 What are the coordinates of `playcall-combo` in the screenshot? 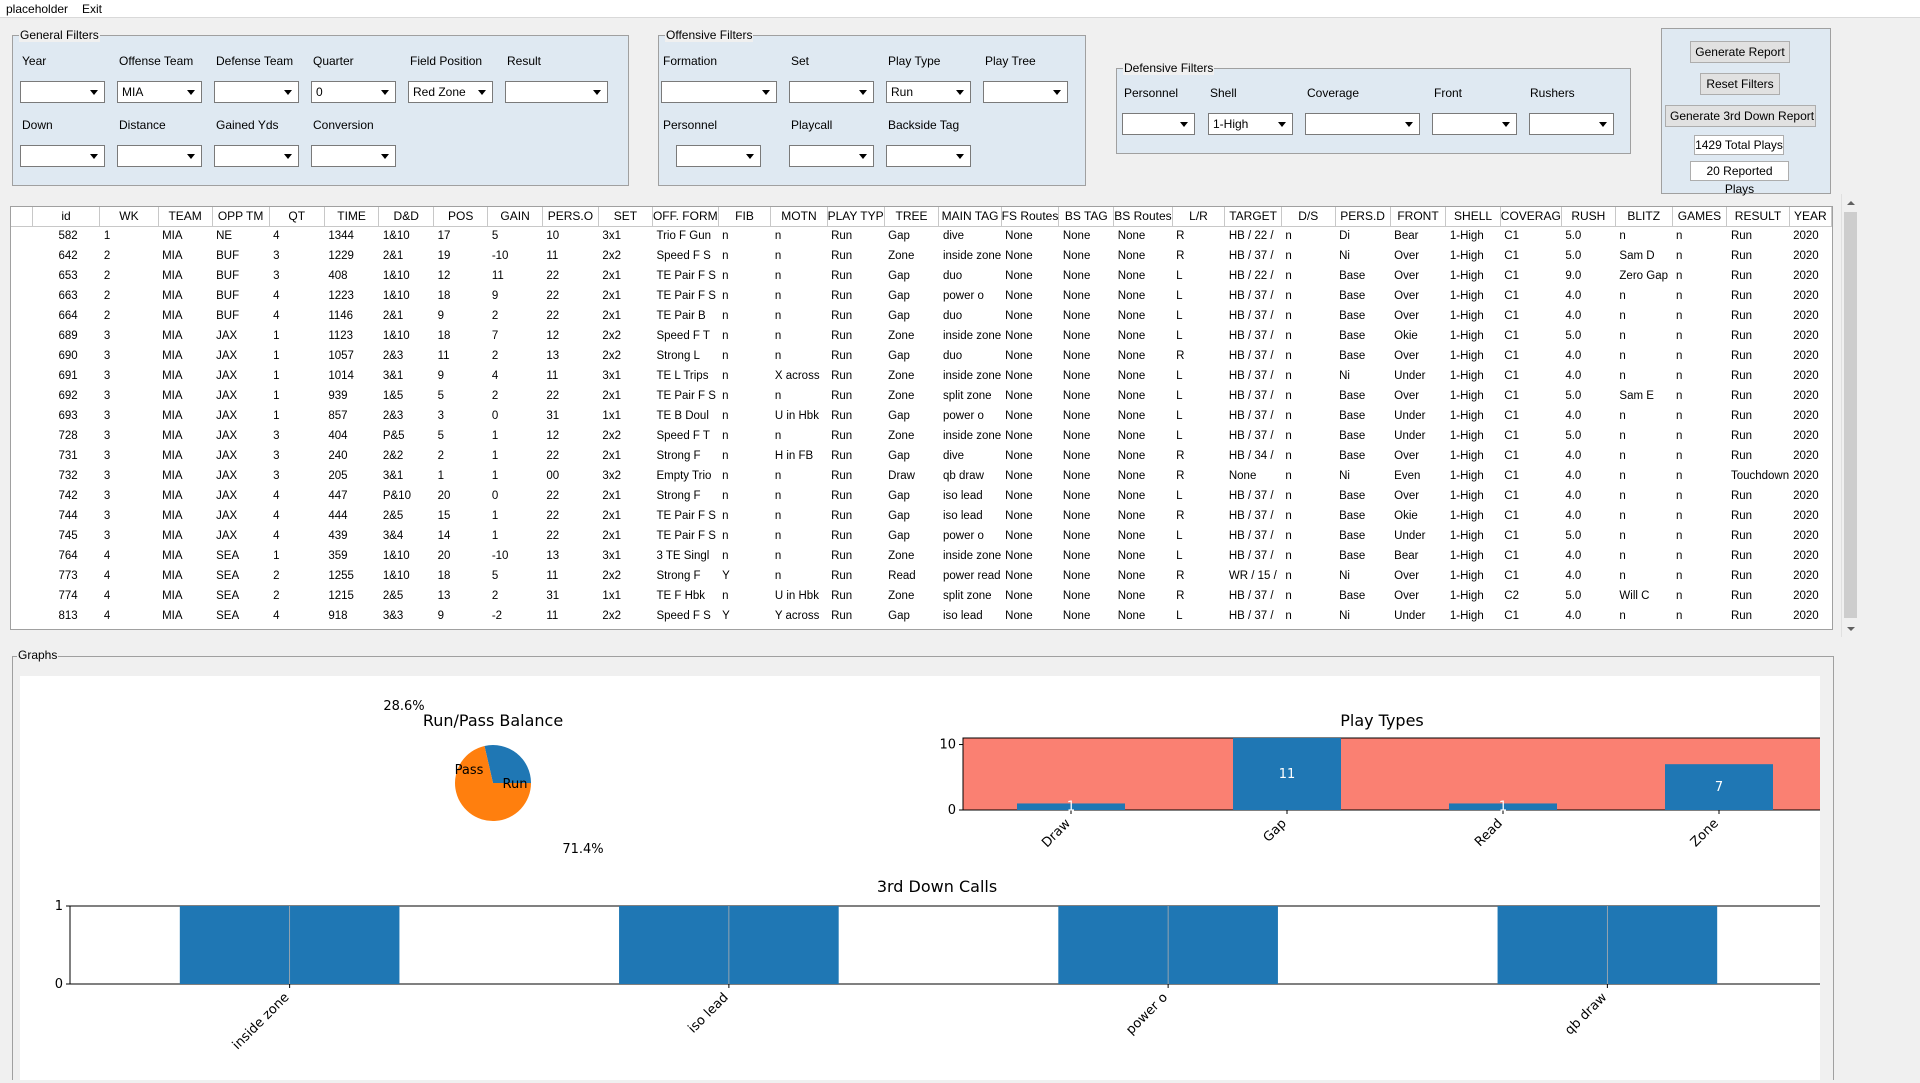 It's located at (831, 156).